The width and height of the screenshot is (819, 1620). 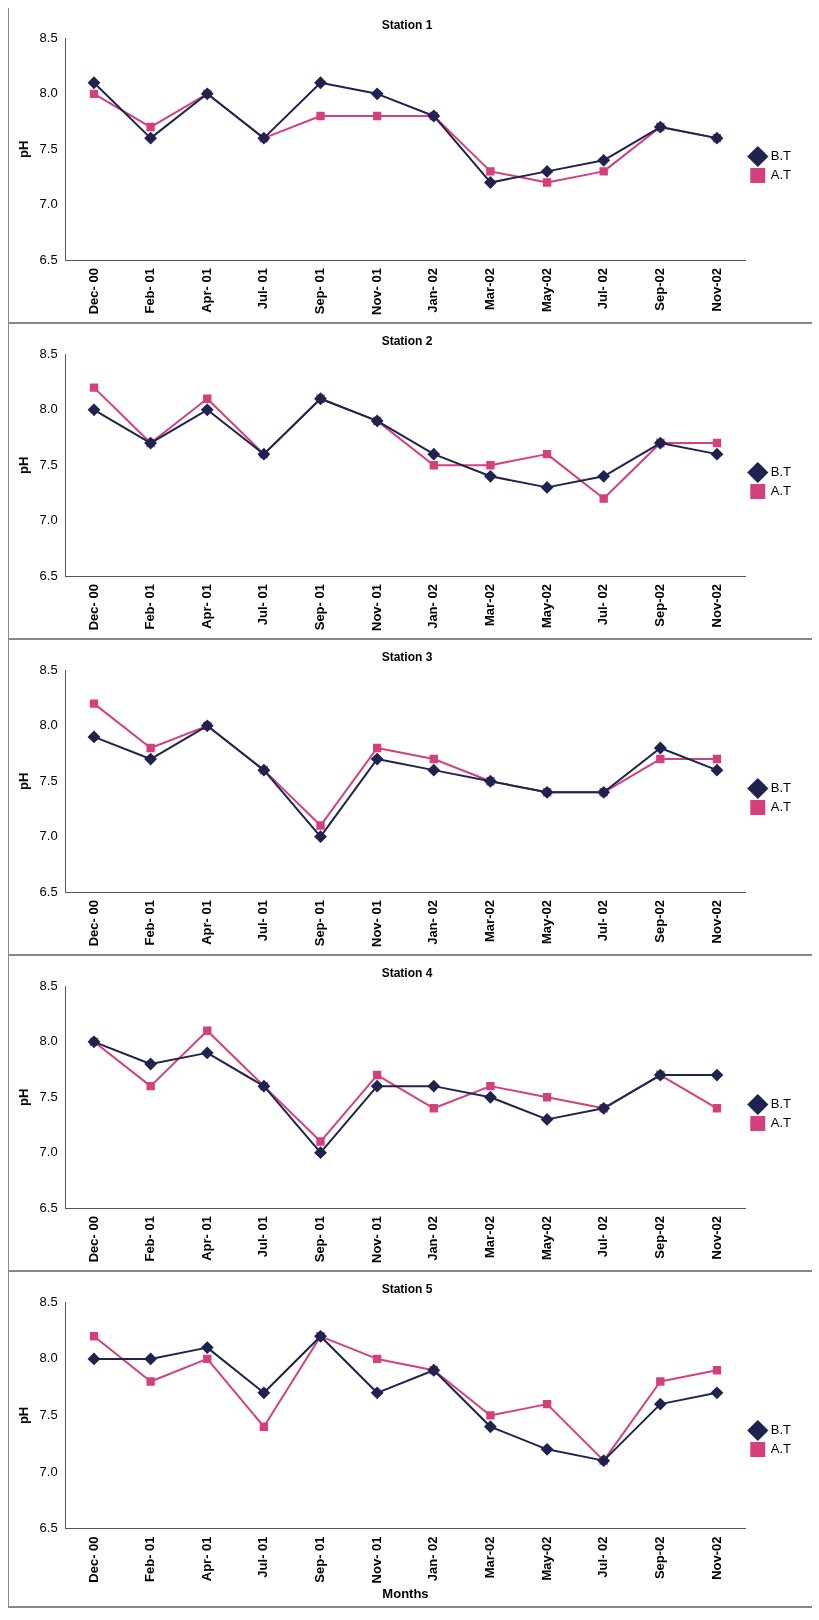 What do you see at coordinates (546, 1558) in the screenshot?
I see `x-tick-label: May-02` at bounding box center [546, 1558].